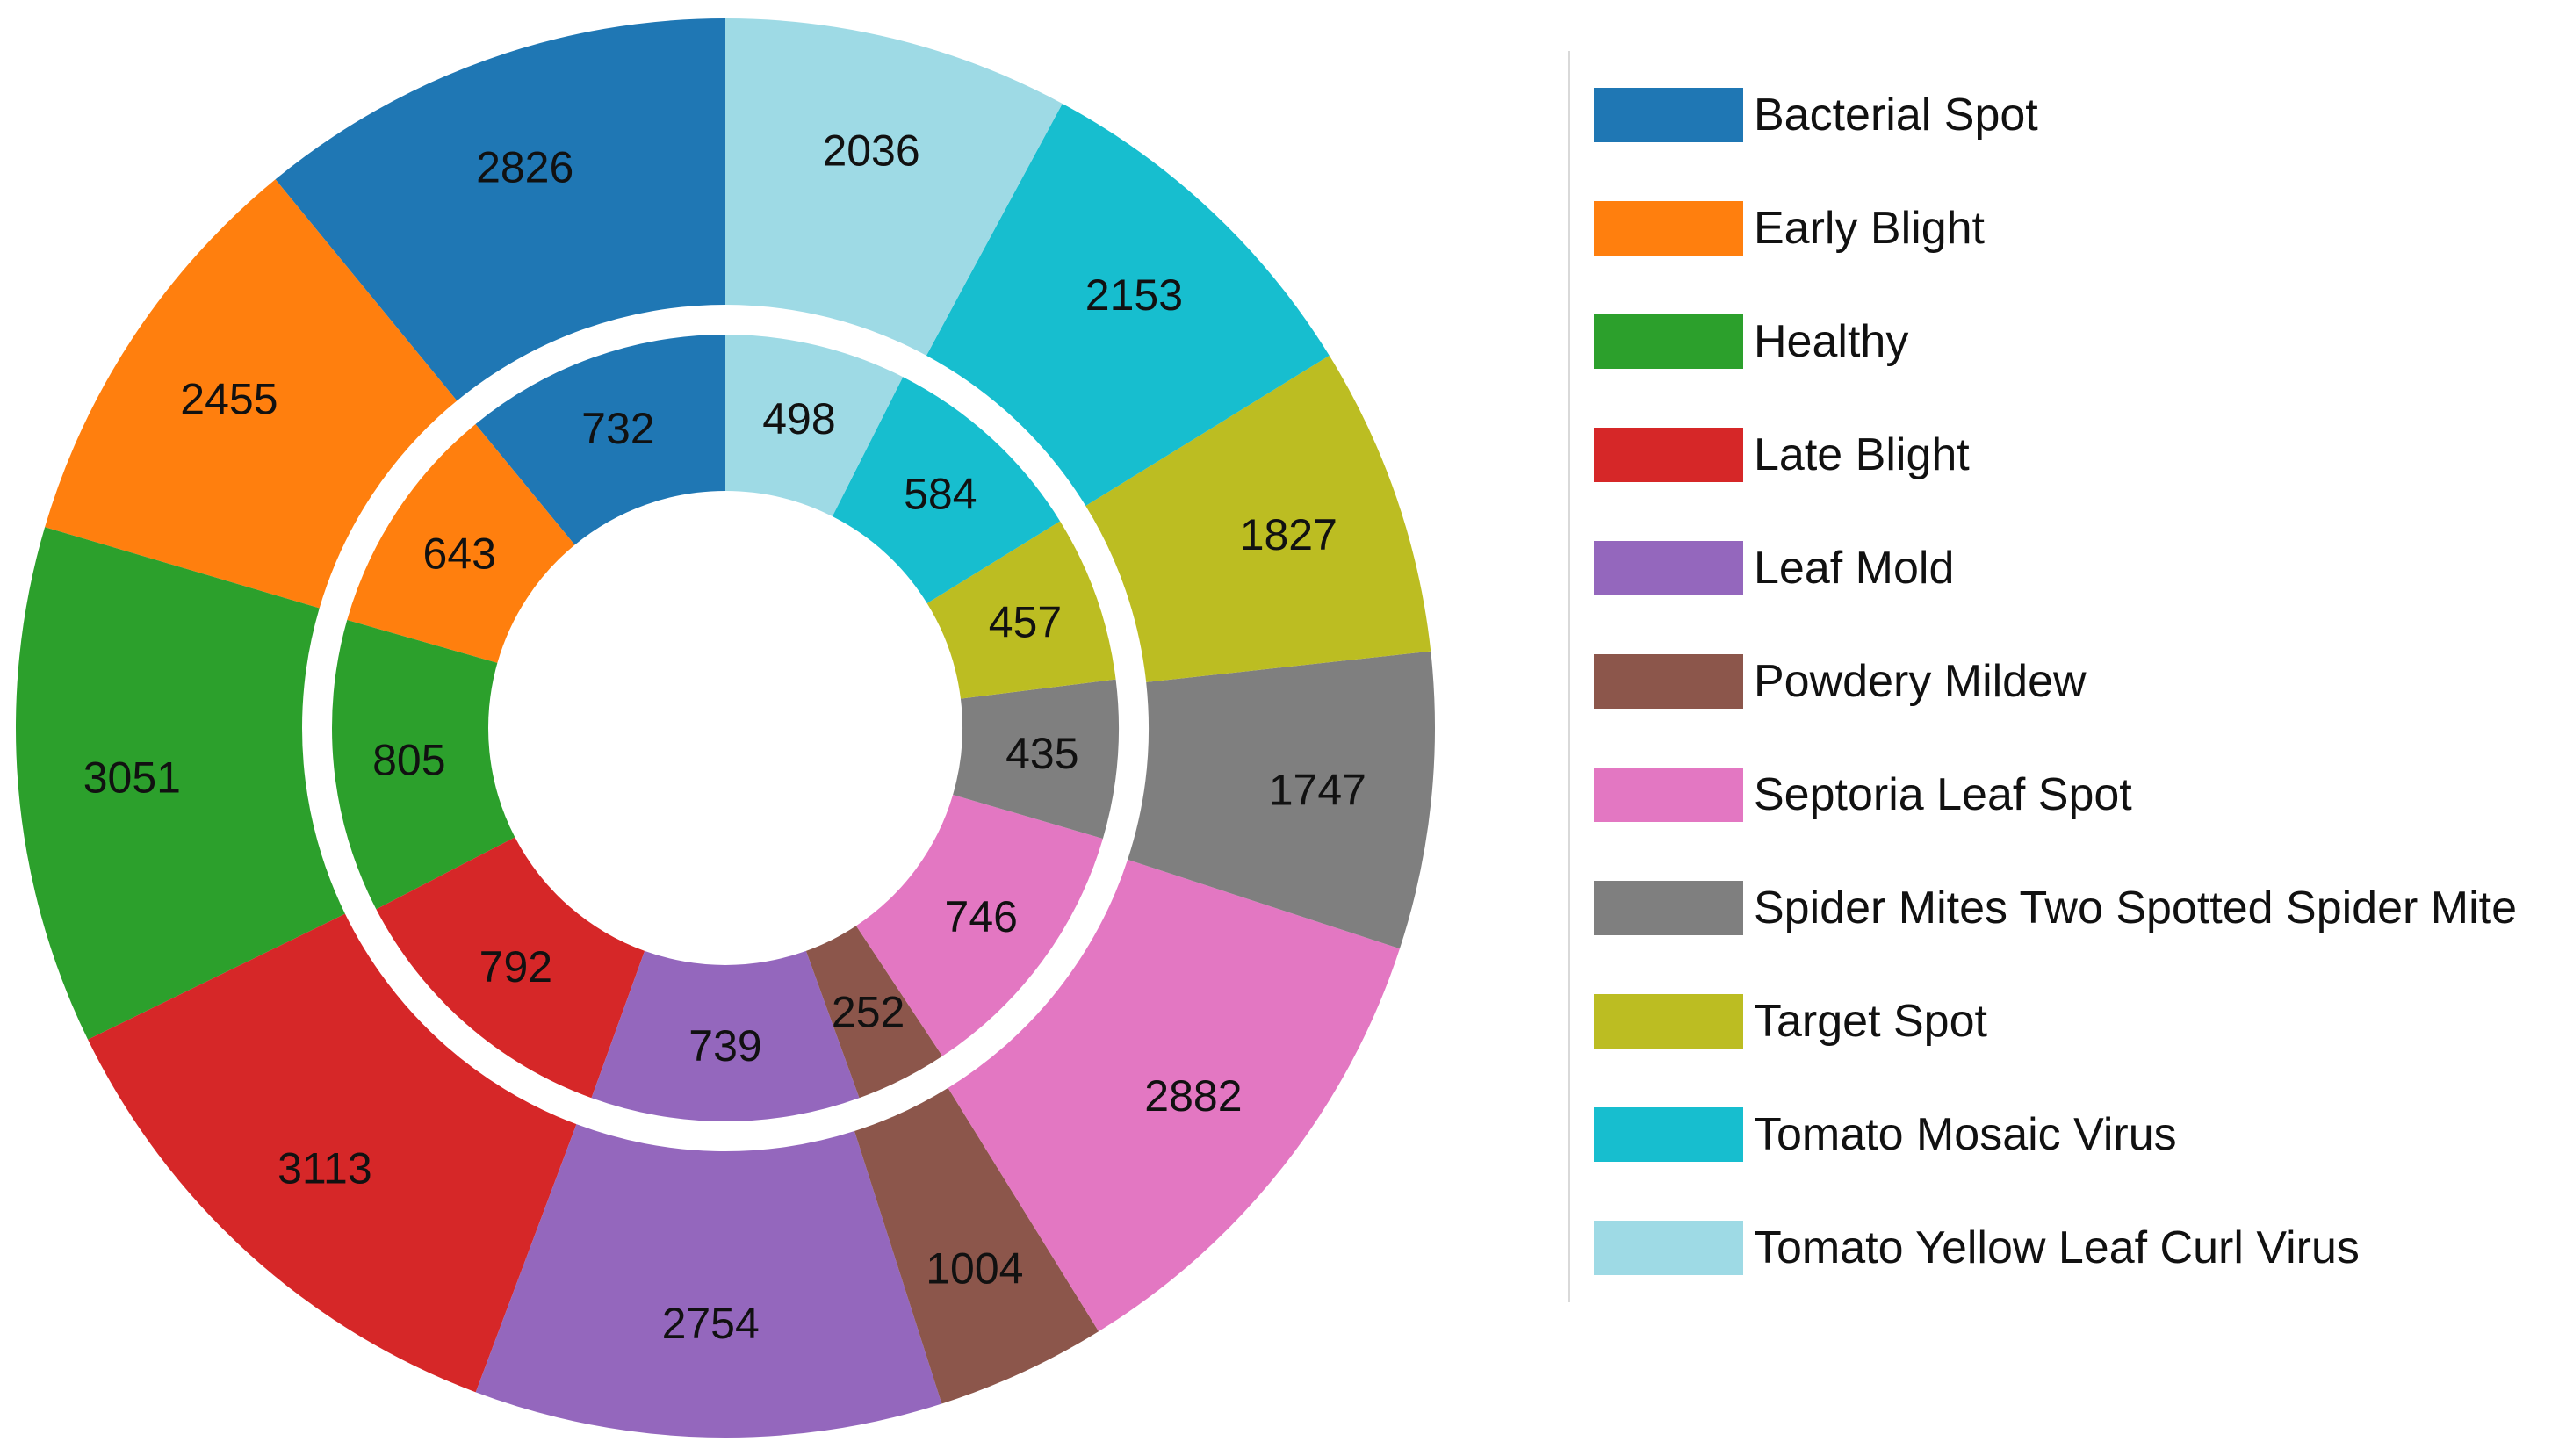  What do you see at coordinates (1869, 228) in the screenshot?
I see `legend-label: Early Blight` at bounding box center [1869, 228].